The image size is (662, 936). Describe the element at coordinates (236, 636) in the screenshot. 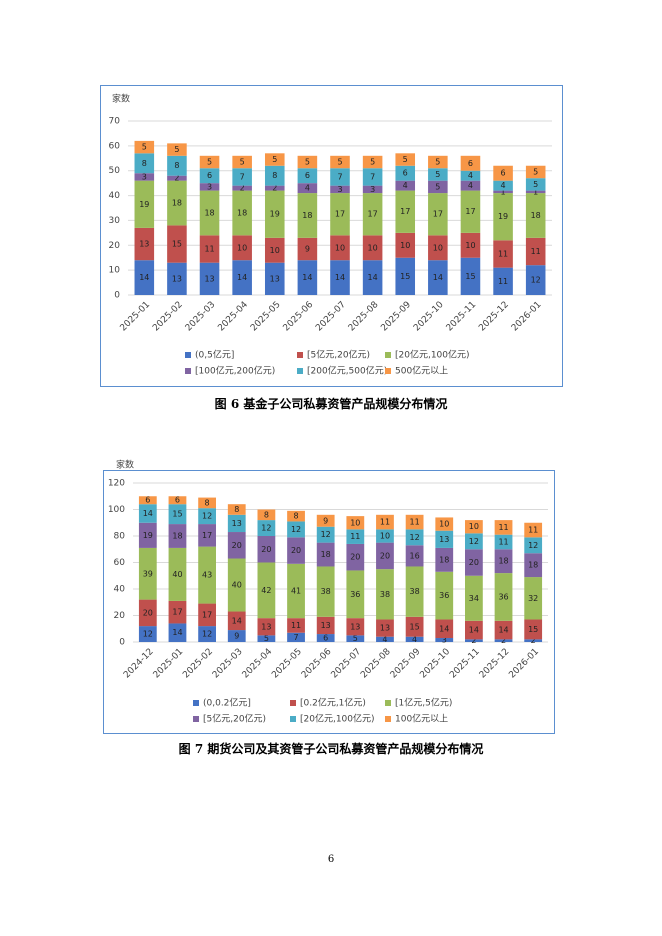

I see `value-label: 9` at that location.